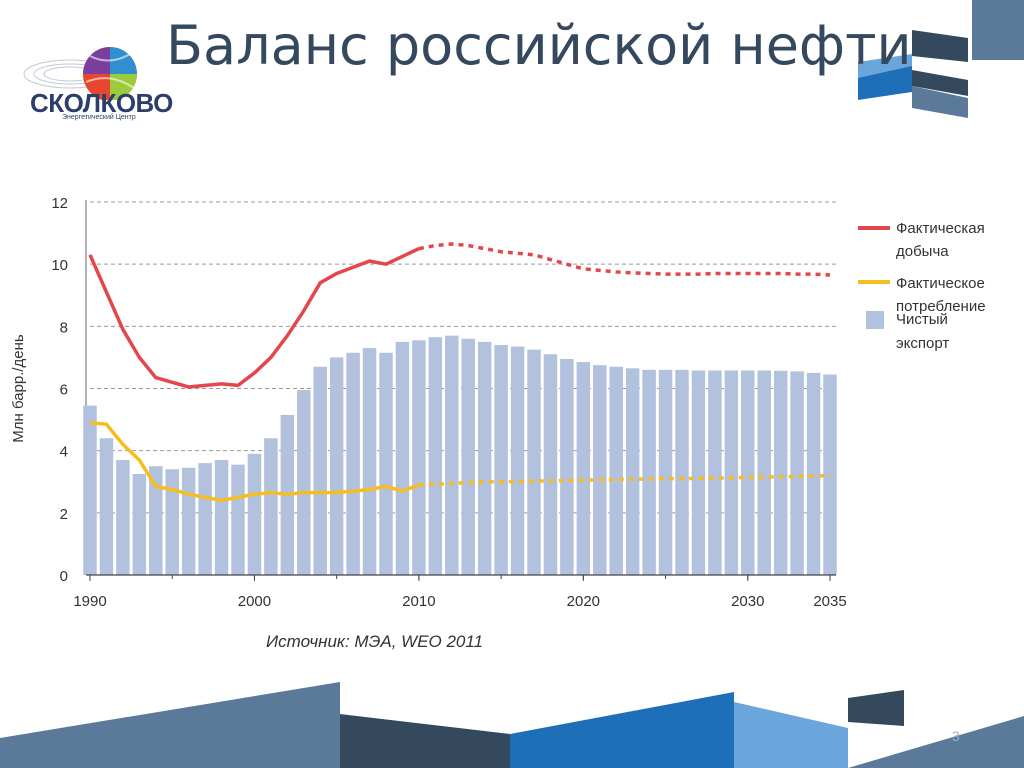  Describe the element at coordinates (99, 117) in the screenshot. I see `logo-subtitle: Энергетический Центр` at that location.